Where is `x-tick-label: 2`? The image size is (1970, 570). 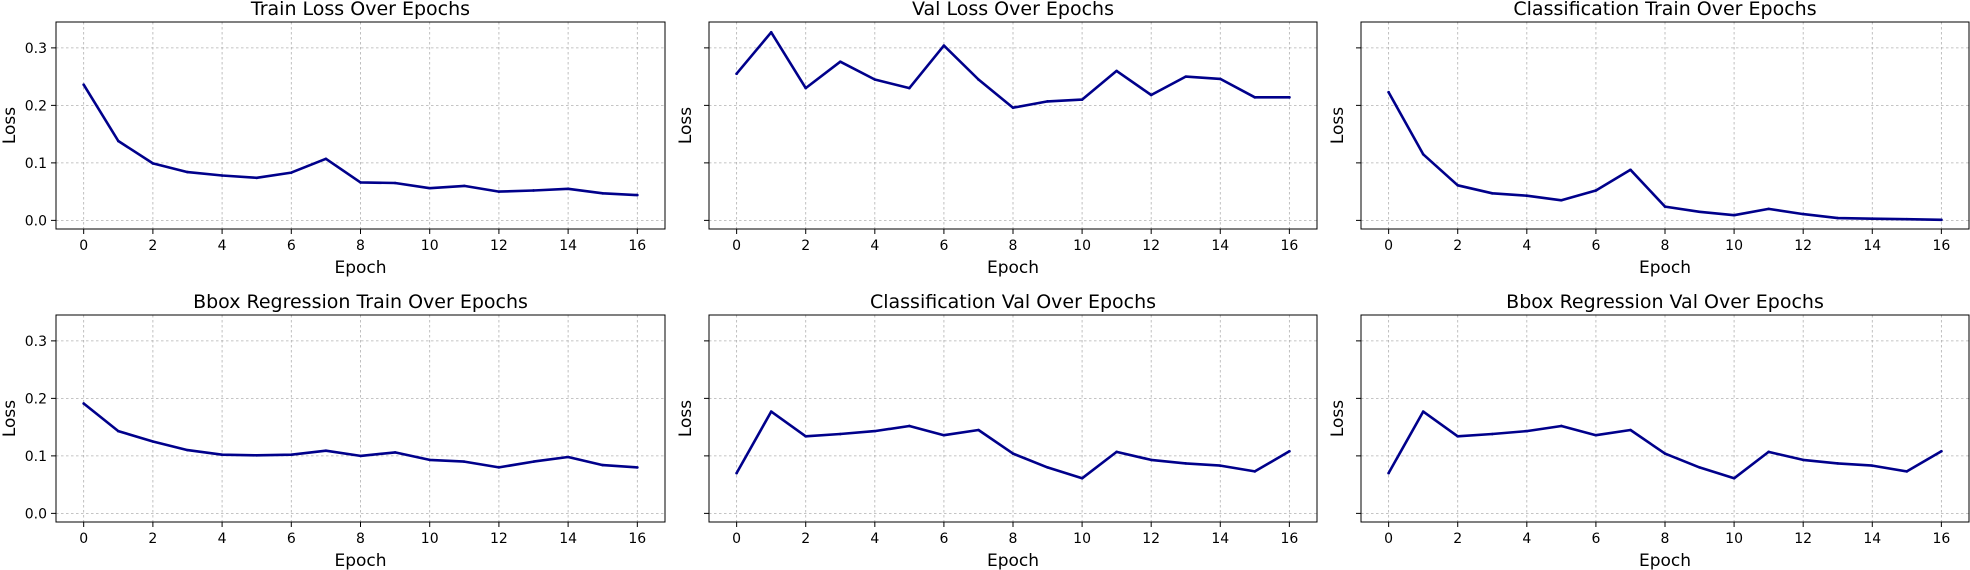 x-tick-label: 2 is located at coordinates (805, 539).